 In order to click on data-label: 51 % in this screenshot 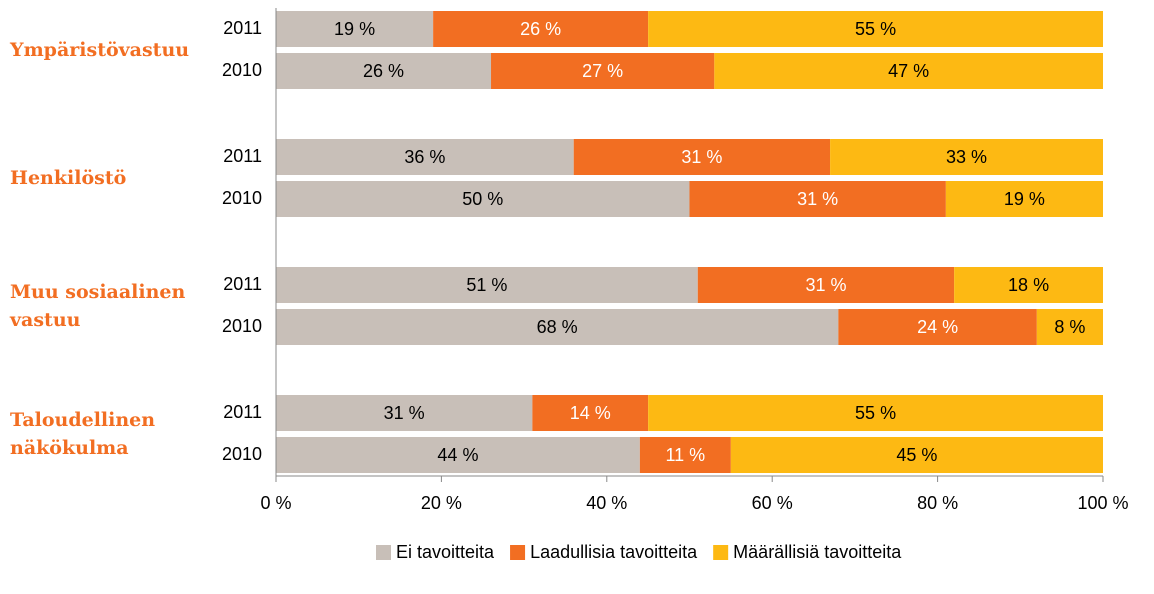, I will do `click(486, 285)`.